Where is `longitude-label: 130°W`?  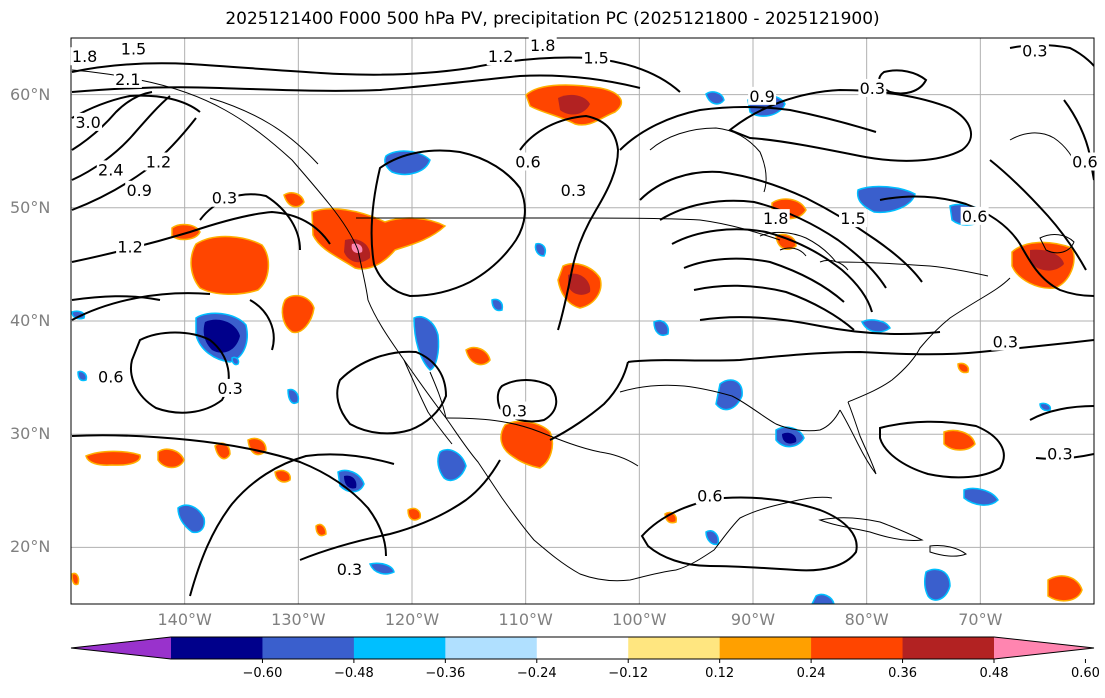 longitude-label: 130°W is located at coordinates (298, 619).